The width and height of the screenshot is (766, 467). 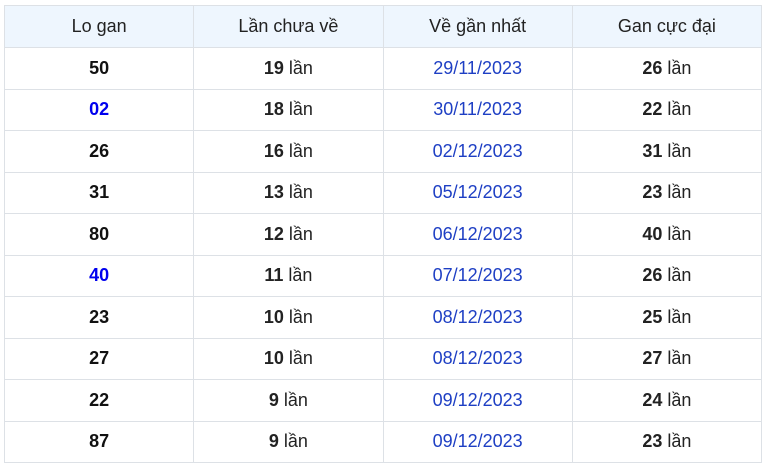 What do you see at coordinates (477, 109) in the screenshot?
I see `last-seen-date: 30/11/2023` at bounding box center [477, 109].